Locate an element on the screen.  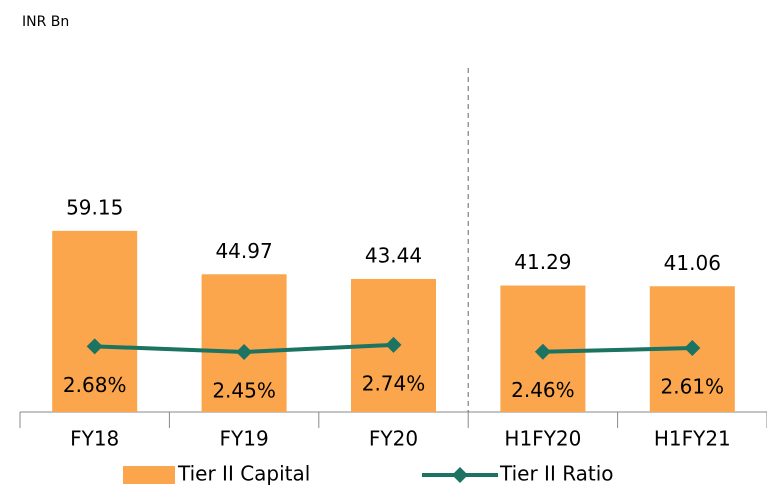
line-label: 2.61% is located at coordinates (693, 387).